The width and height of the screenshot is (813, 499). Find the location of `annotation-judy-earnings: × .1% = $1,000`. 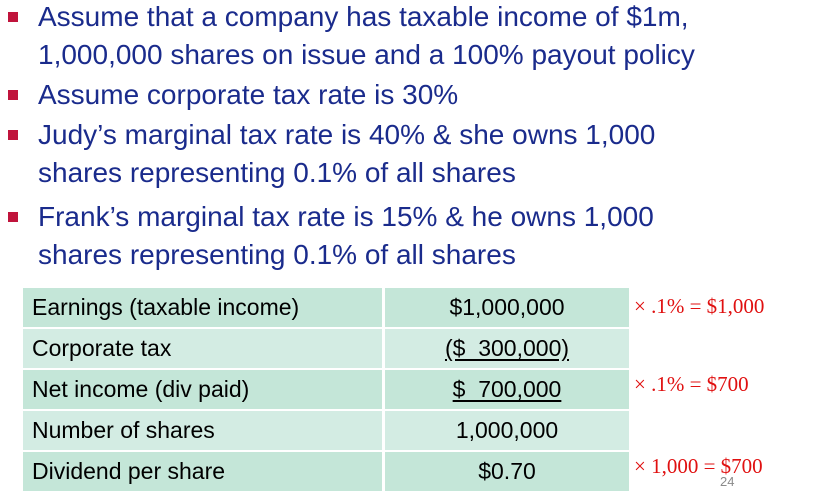

annotation-judy-earnings: × .1% = $1,000 is located at coordinates (699, 306).